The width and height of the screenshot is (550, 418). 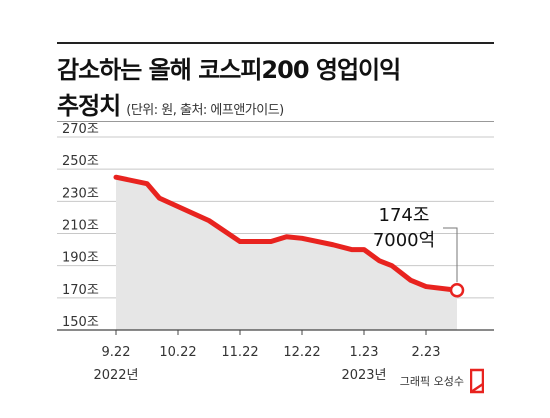 What do you see at coordinates (426, 352) in the screenshot?
I see `x-tick-label: 2.23` at bounding box center [426, 352].